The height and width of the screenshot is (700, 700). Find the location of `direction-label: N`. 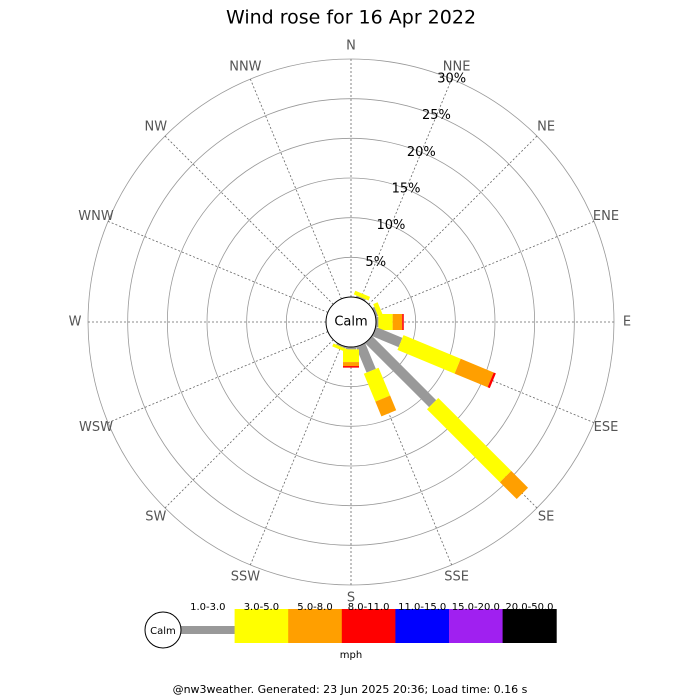

direction-label: N is located at coordinates (351, 46).